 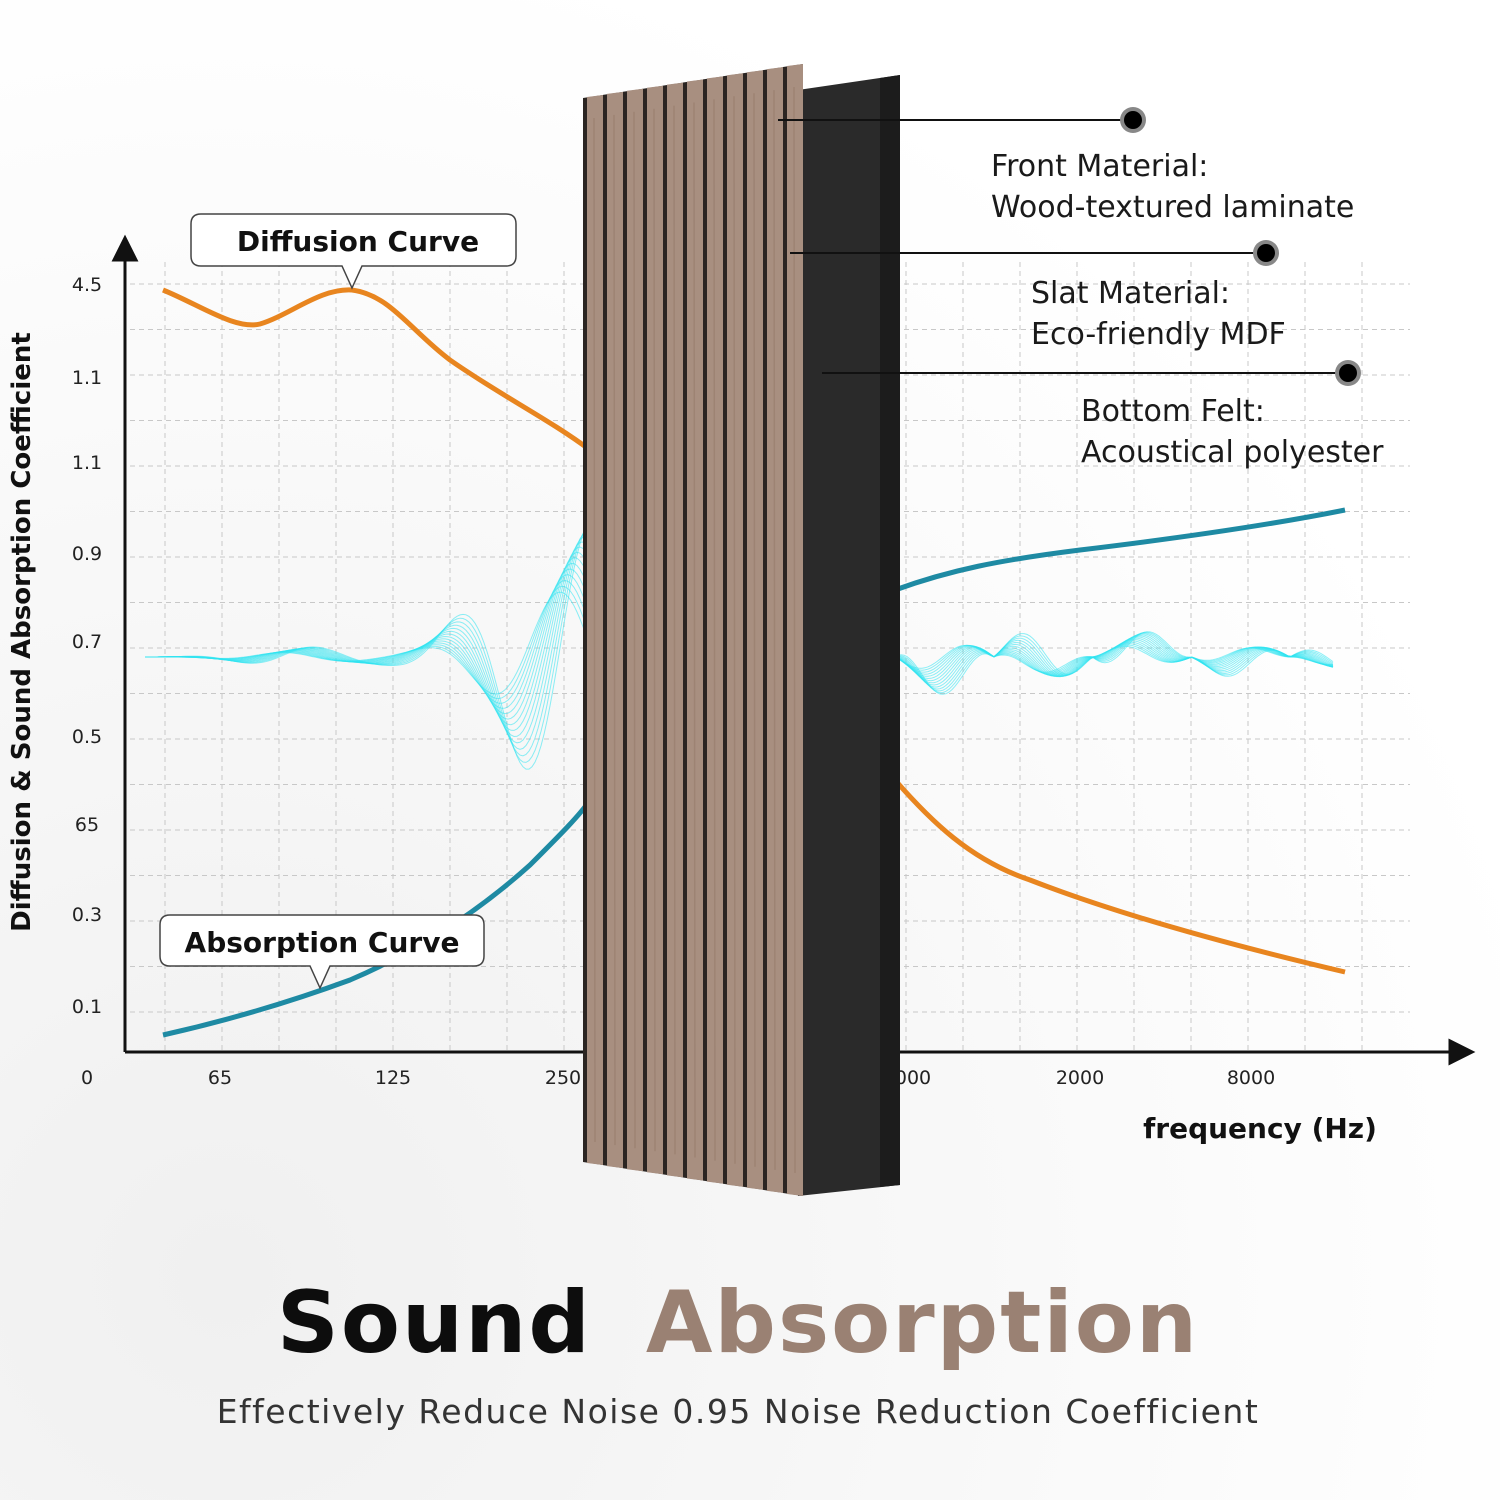 I want to click on y-tick-label: 0.7, so click(x=87, y=642).